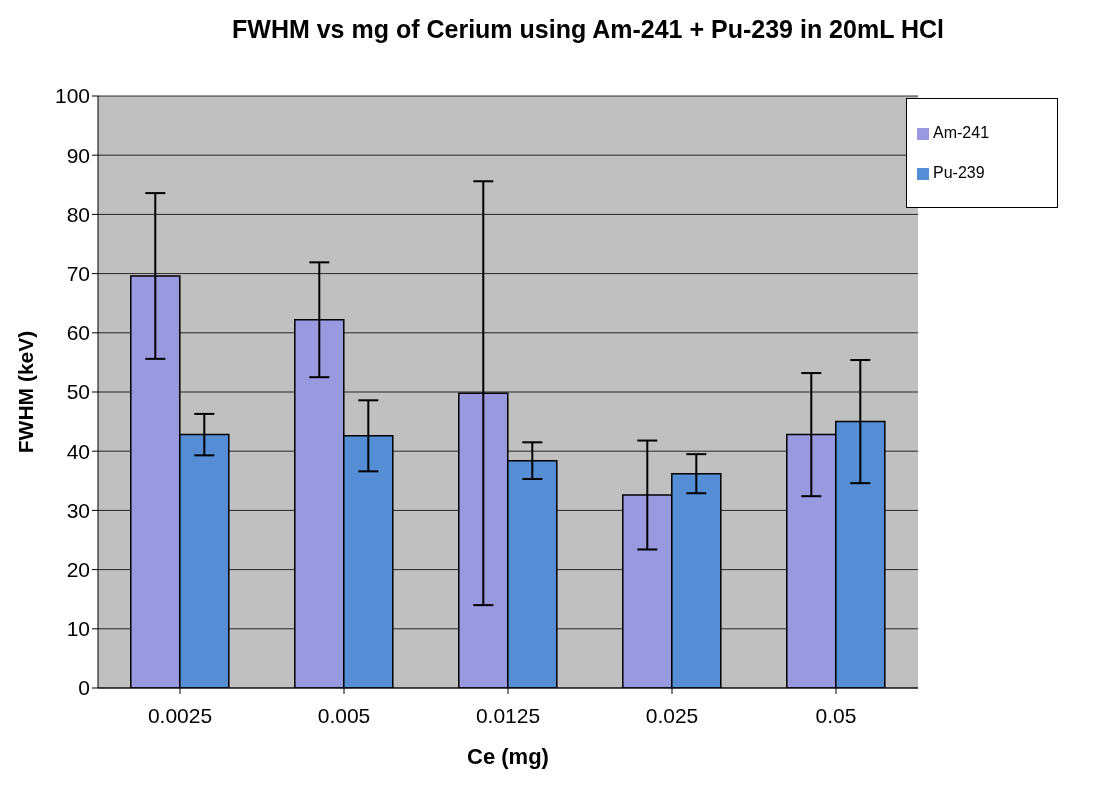 Image resolution: width=1096 pixels, height=797 pixels. What do you see at coordinates (959, 172) in the screenshot?
I see `legend-label: Pu-239` at bounding box center [959, 172].